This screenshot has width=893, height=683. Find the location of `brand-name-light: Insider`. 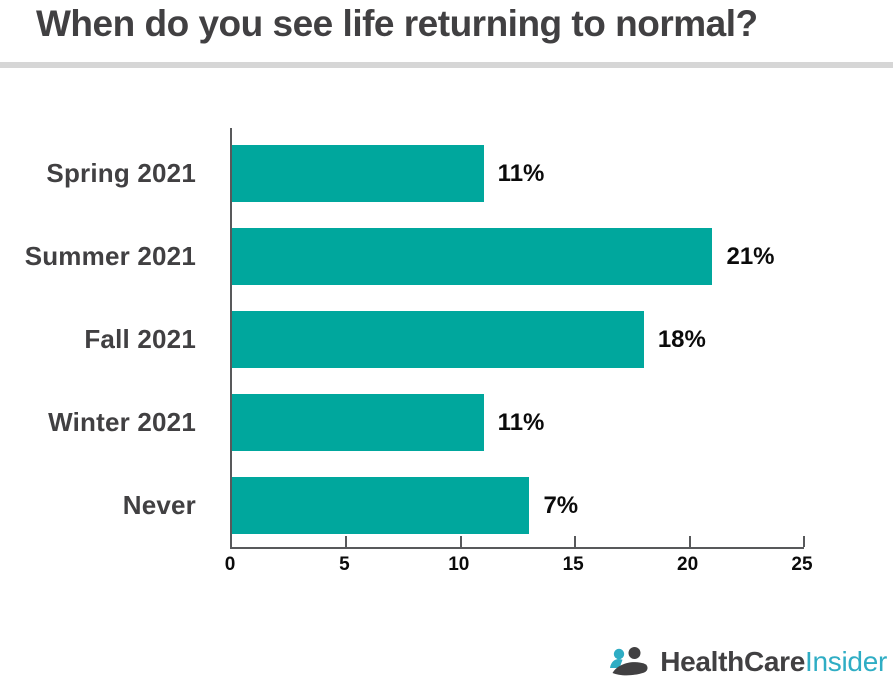

brand-name-light: Insider is located at coordinates (846, 661).